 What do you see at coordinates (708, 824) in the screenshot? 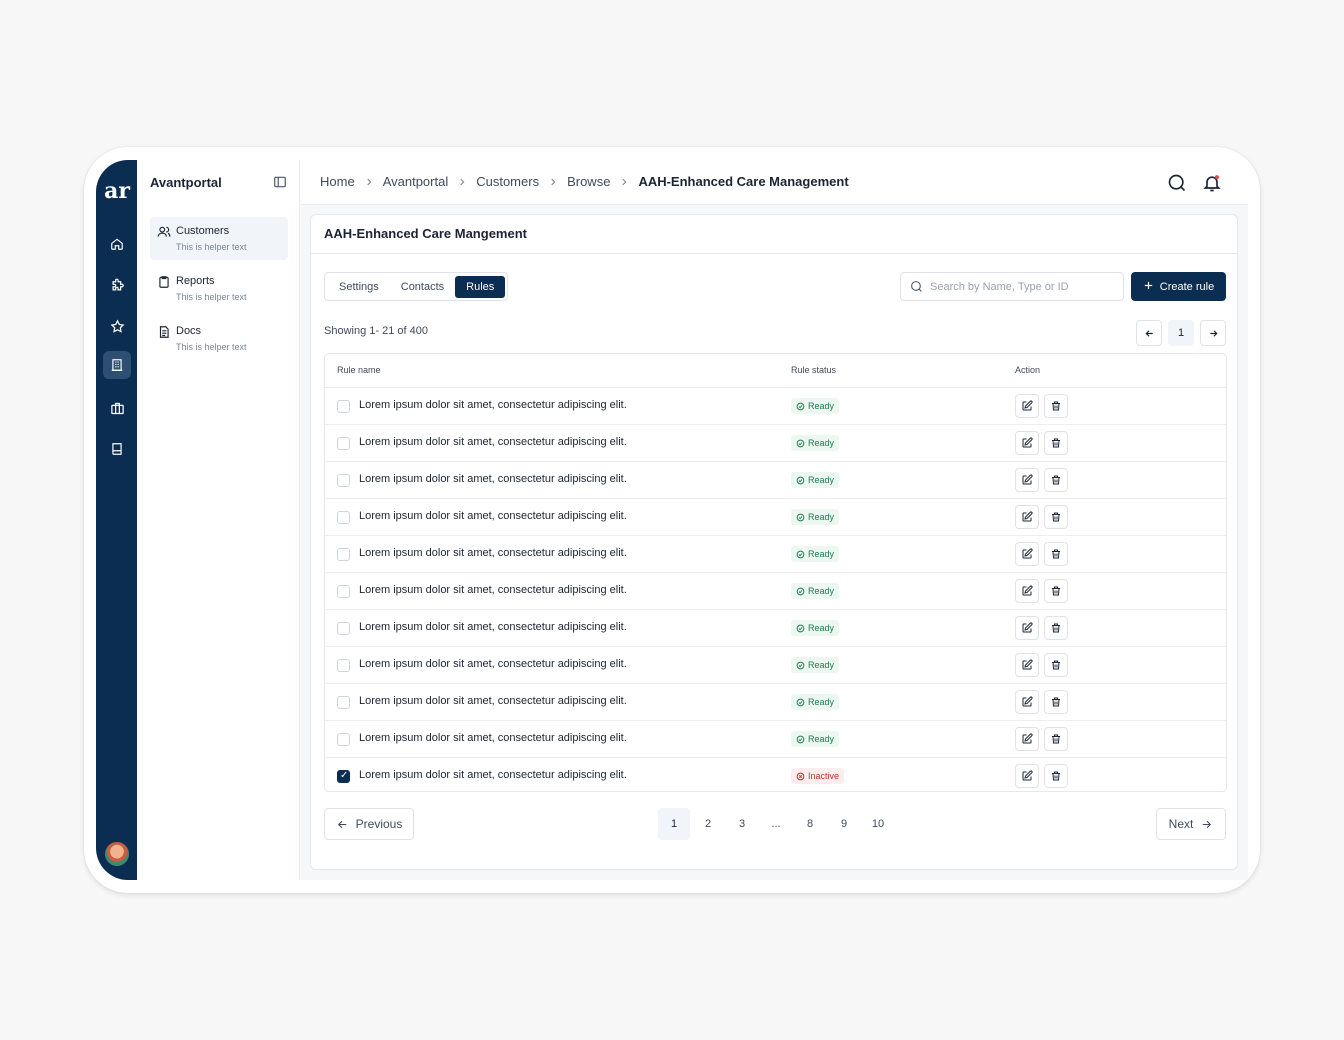
I see `page-number: 2` at bounding box center [708, 824].